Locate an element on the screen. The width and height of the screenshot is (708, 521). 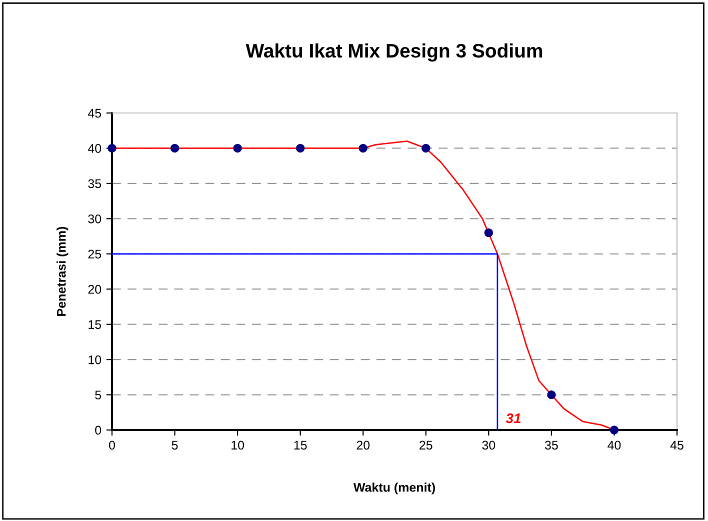
y-tick-label: 0 is located at coordinates (98, 430).